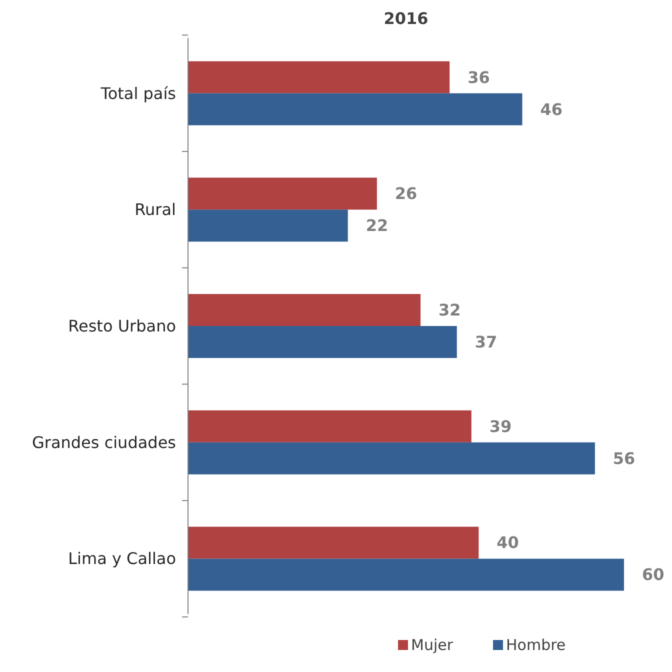  I want to click on data-label: 56, so click(624, 458).